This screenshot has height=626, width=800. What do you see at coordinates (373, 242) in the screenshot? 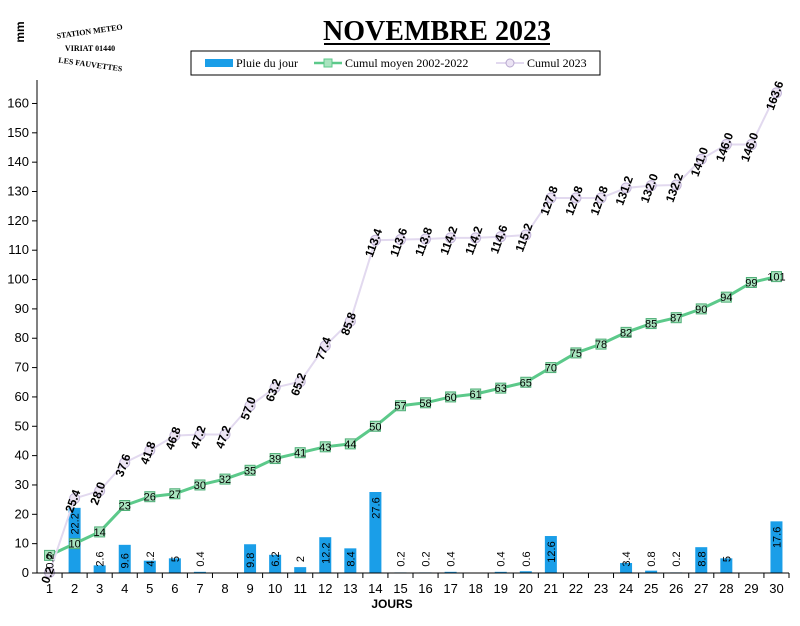
I see `cumul-point-label: 113.4` at bounding box center [373, 242].